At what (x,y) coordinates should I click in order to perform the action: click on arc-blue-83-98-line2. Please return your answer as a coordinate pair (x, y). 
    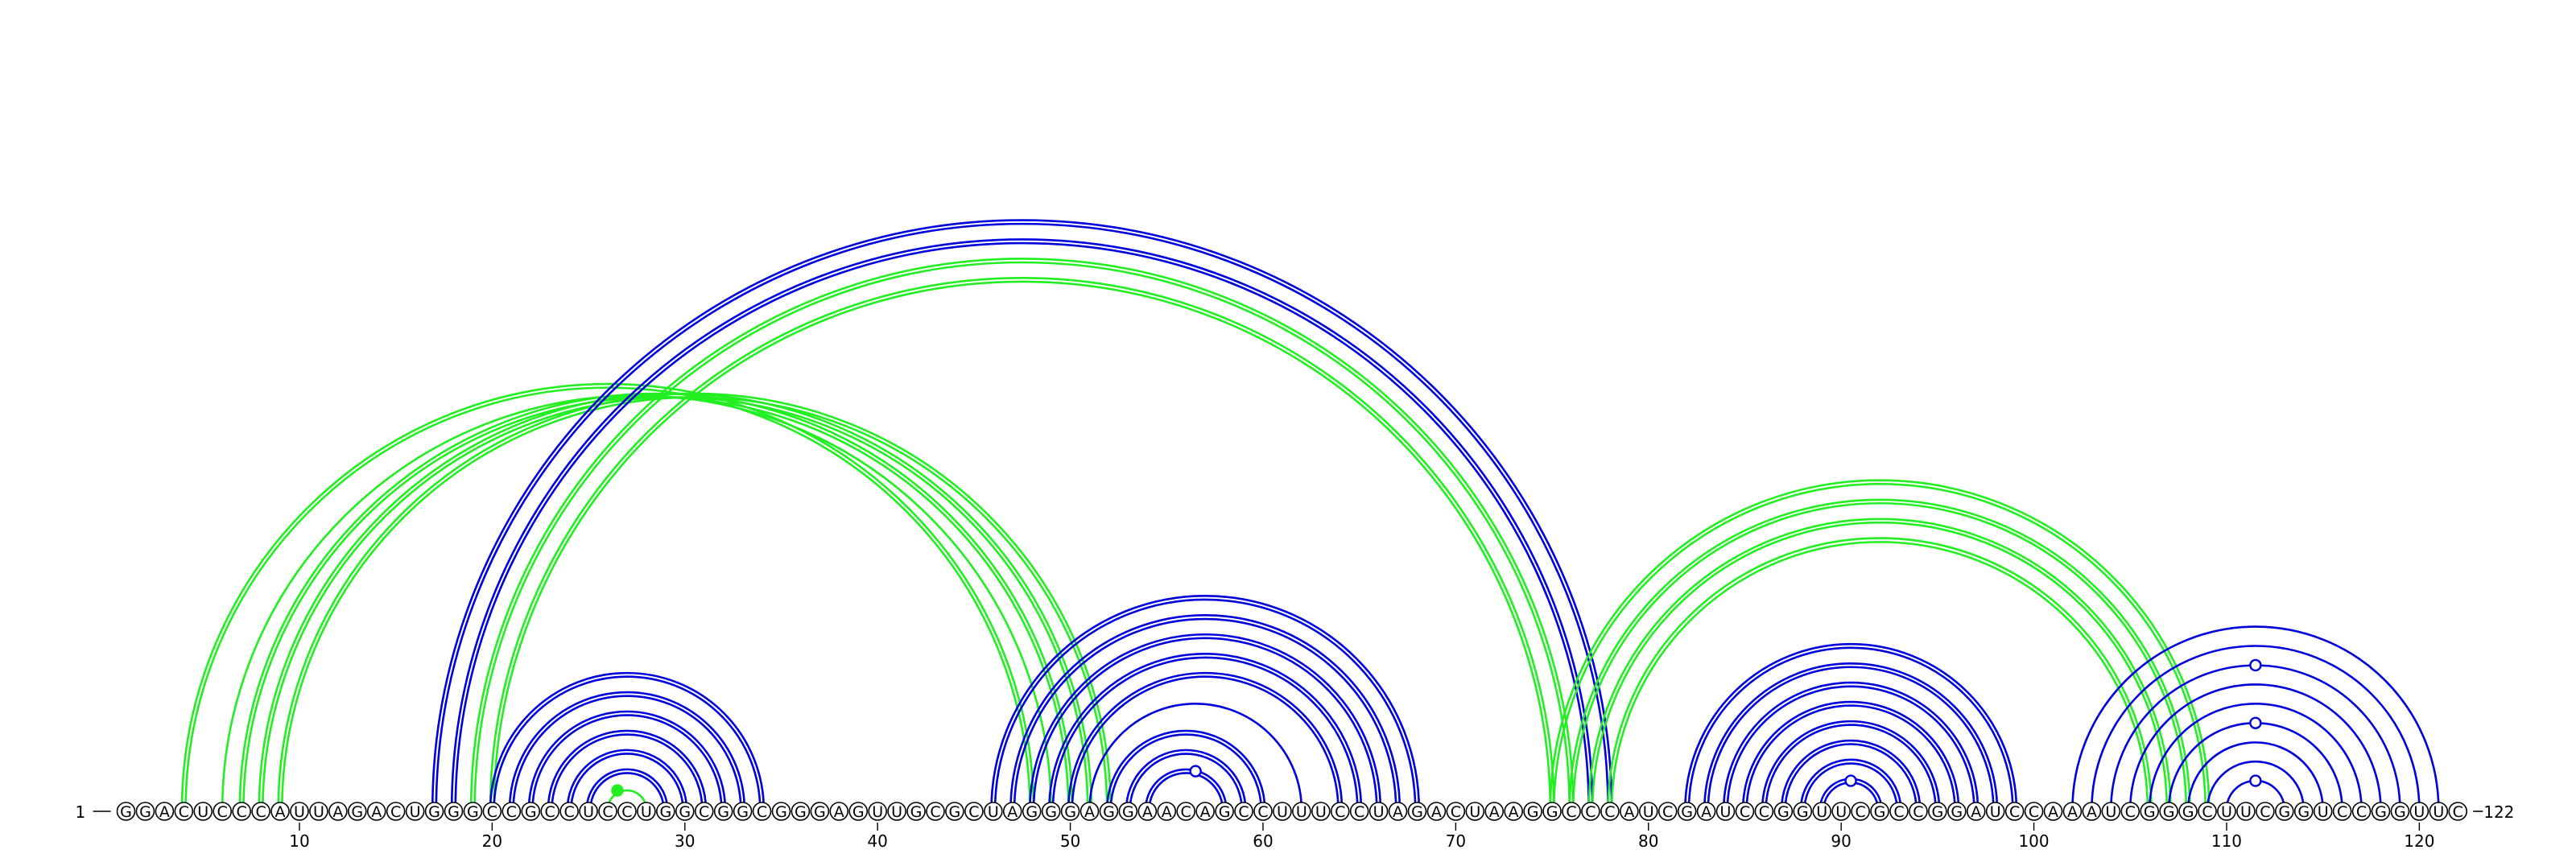
    Looking at the image, I should click on (1851, 736).